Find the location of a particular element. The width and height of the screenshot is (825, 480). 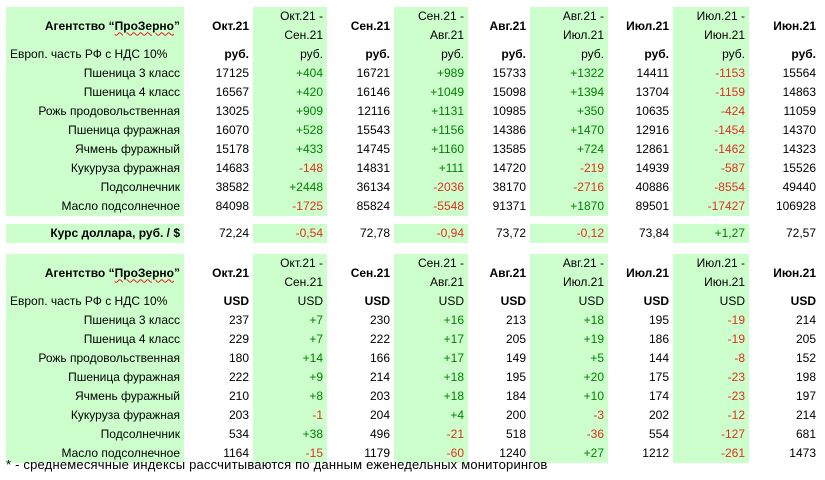

price-cell: 518 is located at coordinates (515, 434).